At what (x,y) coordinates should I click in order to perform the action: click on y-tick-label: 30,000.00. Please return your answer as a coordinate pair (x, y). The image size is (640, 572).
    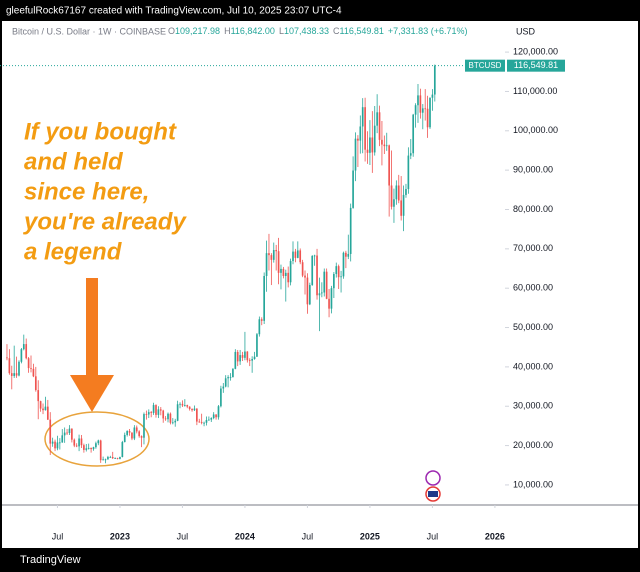
    Looking at the image, I should click on (533, 406).